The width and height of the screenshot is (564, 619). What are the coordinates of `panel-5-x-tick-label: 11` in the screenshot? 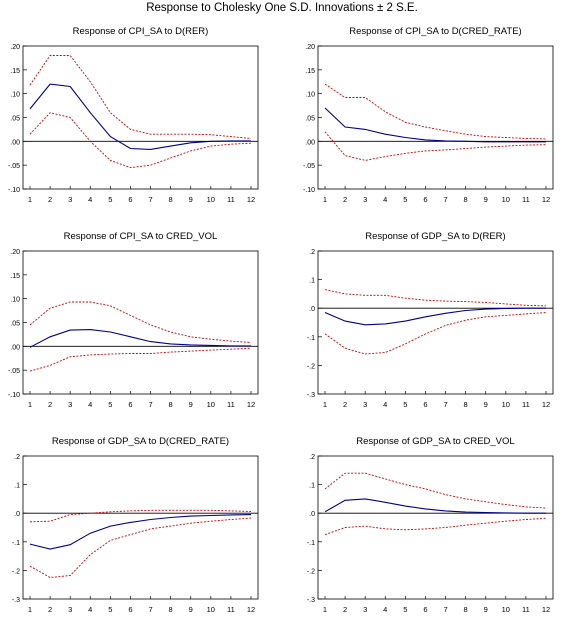 It's located at (231, 609).